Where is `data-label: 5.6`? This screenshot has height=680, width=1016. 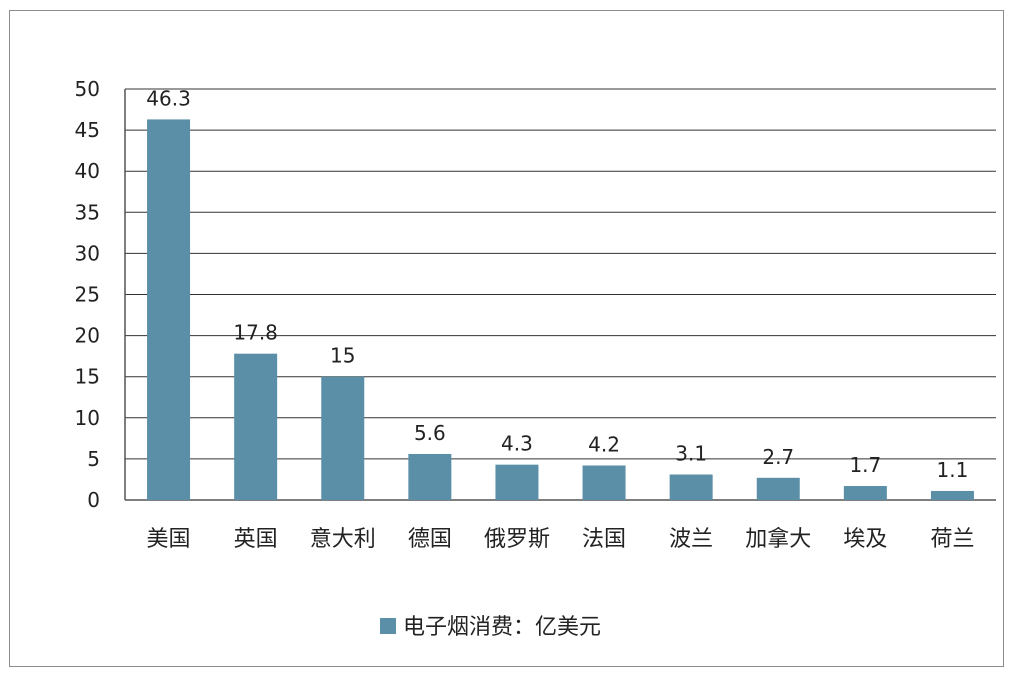 data-label: 5.6 is located at coordinates (430, 433).